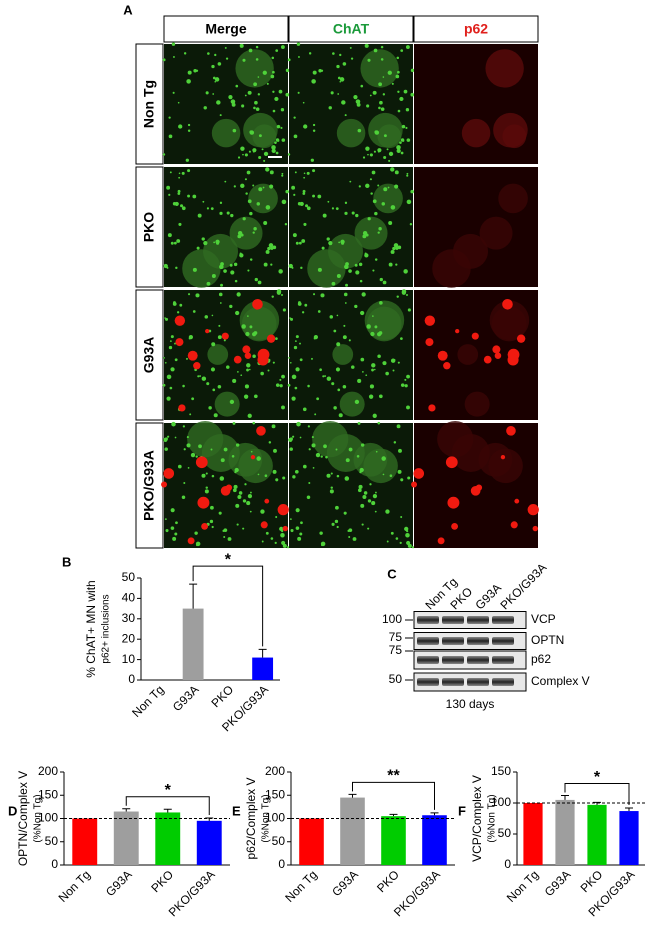  I want to click on significance-bracket, so click(167, 806).